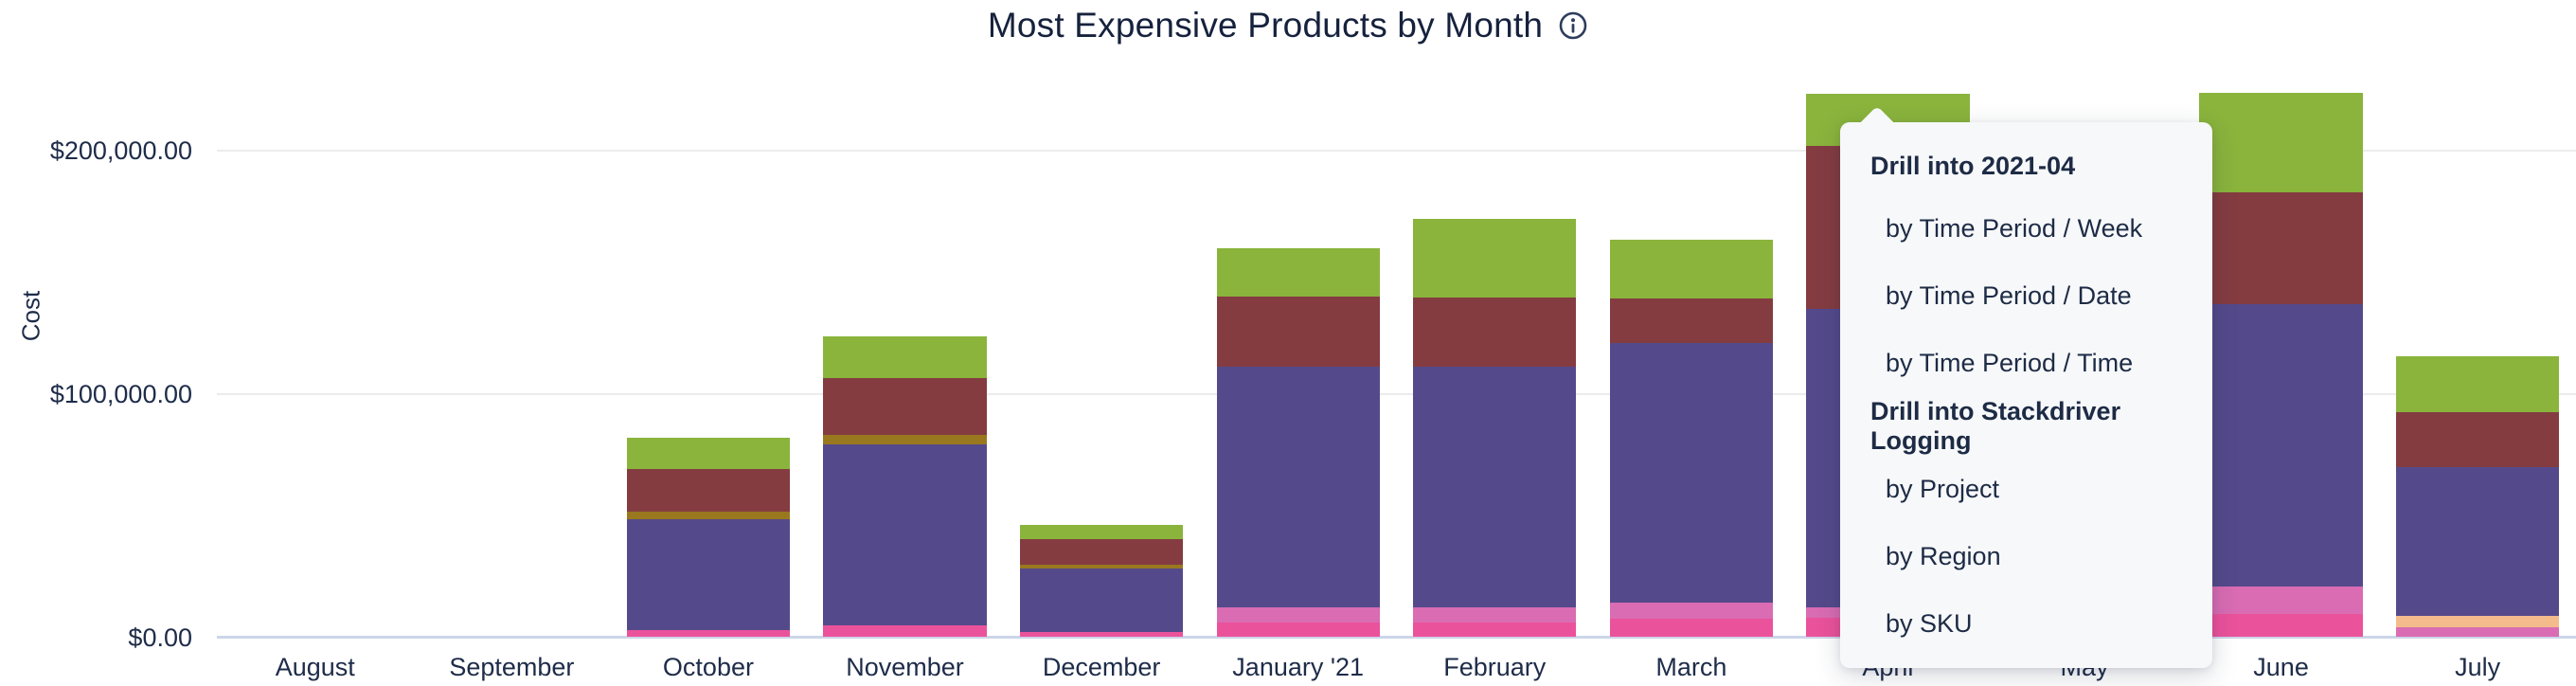 The height and width of the screenshot is (686, 2576). I want to click on bar-column-november, so click(905, 486).